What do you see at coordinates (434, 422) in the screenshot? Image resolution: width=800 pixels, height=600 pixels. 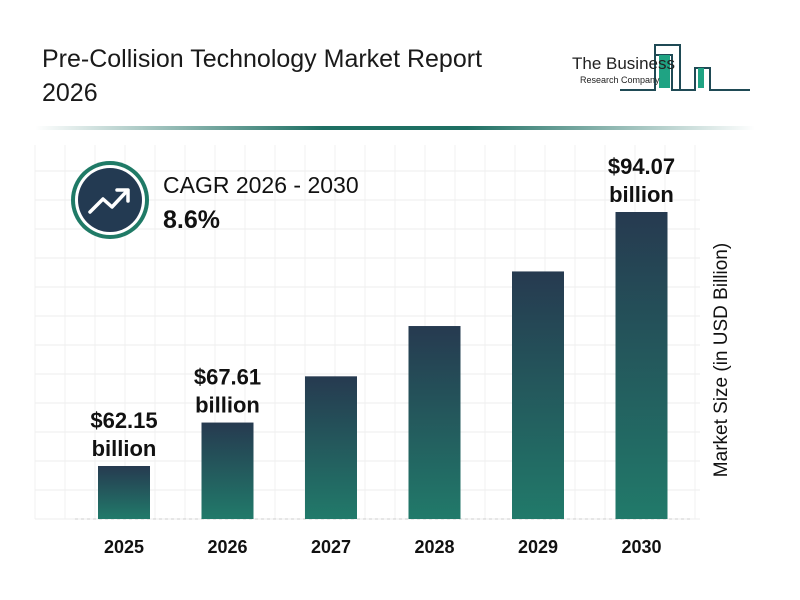 I see `bar-2028` at bounding box center [434, 422].